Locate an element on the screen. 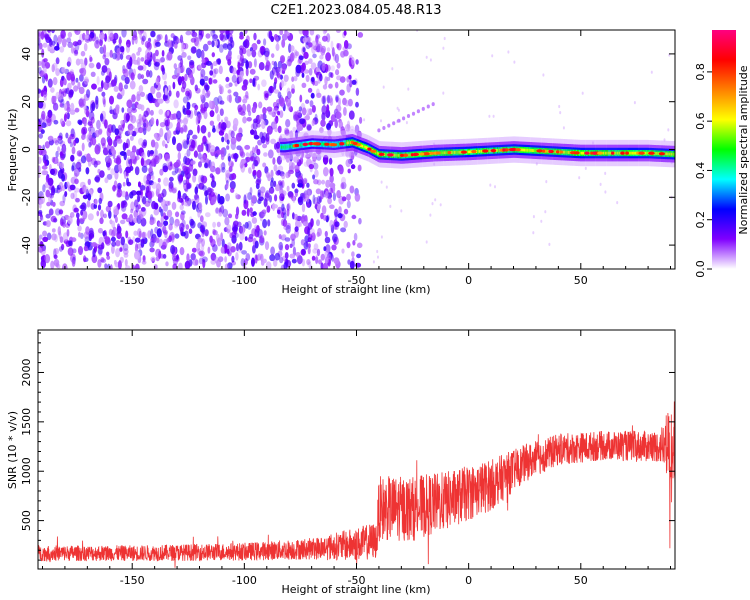 The width and height of the screenshot is (750, 600). x-tick-label: -100 is located at coordinates (244, 580).